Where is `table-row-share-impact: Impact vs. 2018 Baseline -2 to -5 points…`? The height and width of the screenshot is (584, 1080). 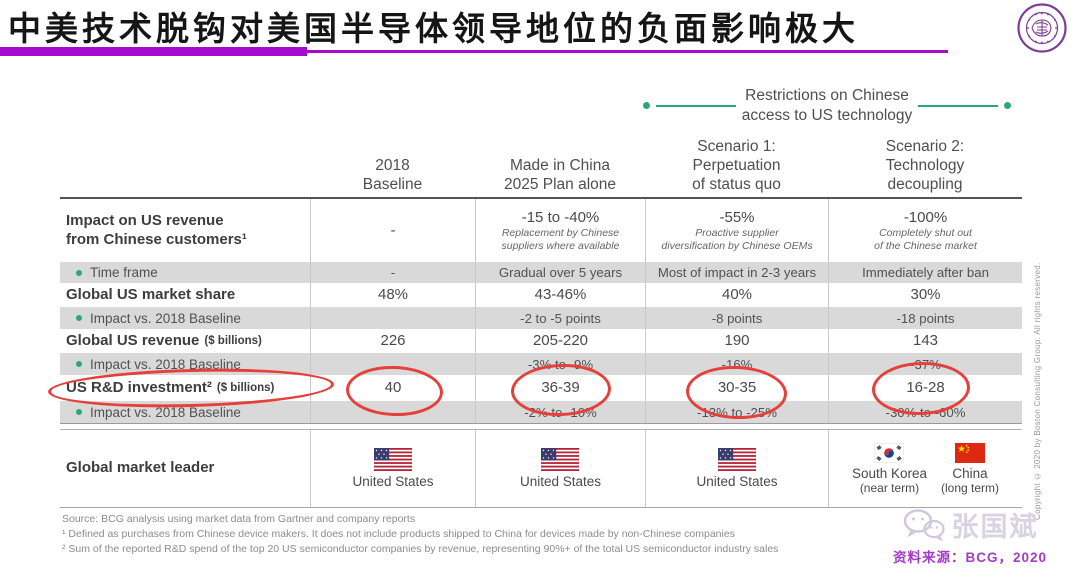 table-row-share-impact: Impact vs. 2018 Baseline -2 to -5 points… is located at coordinates (541, 318).